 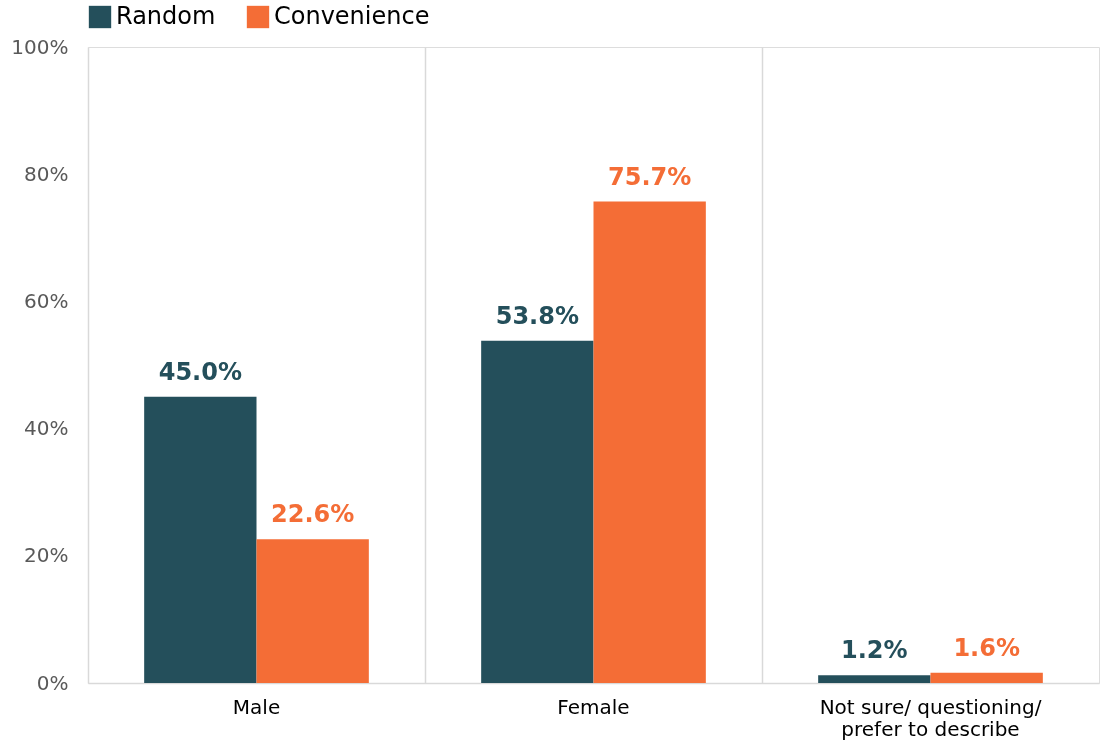 I want to click on legend-label: Random, so click(x=166, y=16).